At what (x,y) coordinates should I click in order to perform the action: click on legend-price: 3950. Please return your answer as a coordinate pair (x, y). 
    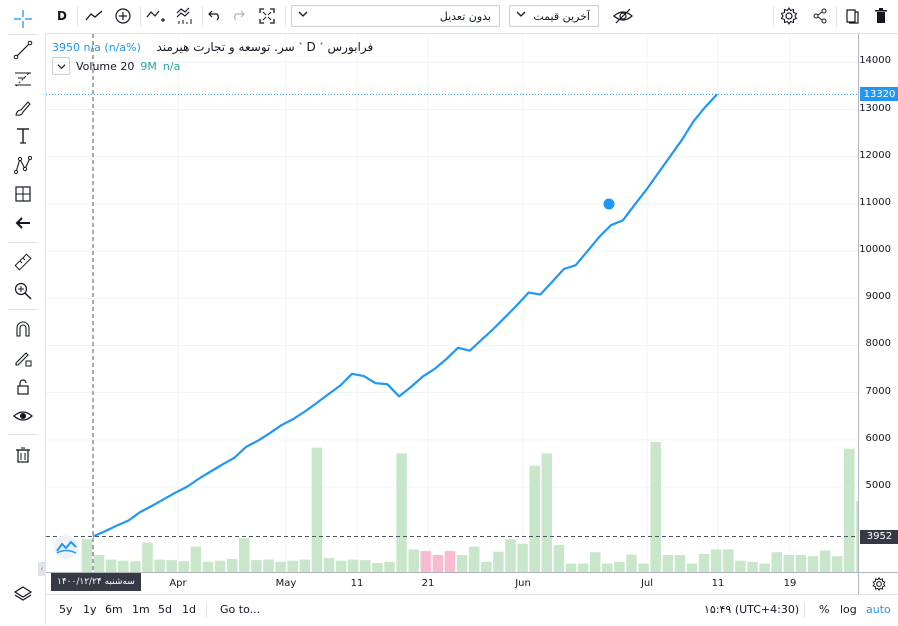
    Looking at the image, I should click on (66, 47).